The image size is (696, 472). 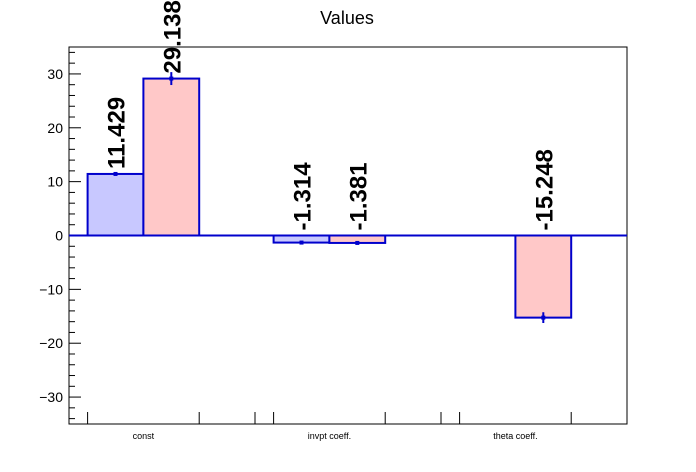 I want to click on x-category-label: invpt coeff., so click(x=329, y=436).